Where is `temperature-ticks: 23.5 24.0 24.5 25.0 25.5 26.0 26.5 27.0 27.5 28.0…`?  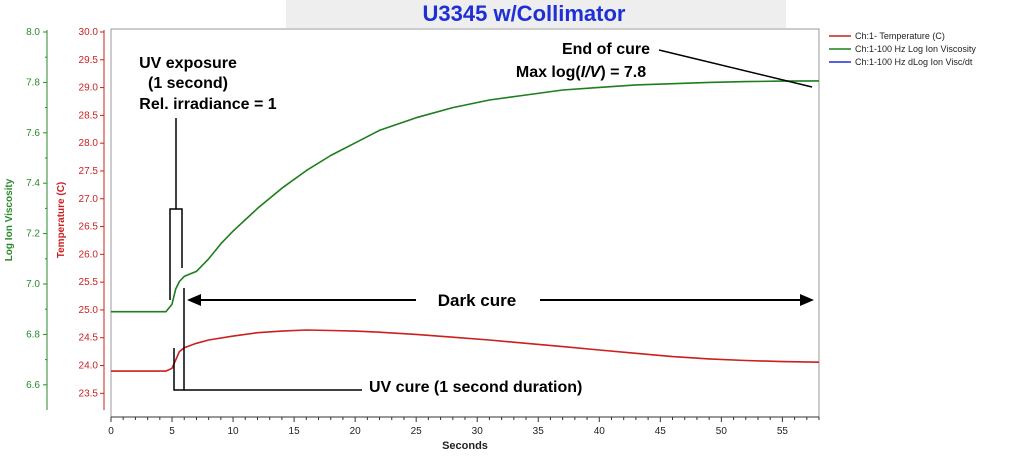 temperature-ticks: 23.5 24.0 24.5 25.0 25.5 26.0 26.5 27.0 27.5 28.0… is located at coordinates (91, 213).